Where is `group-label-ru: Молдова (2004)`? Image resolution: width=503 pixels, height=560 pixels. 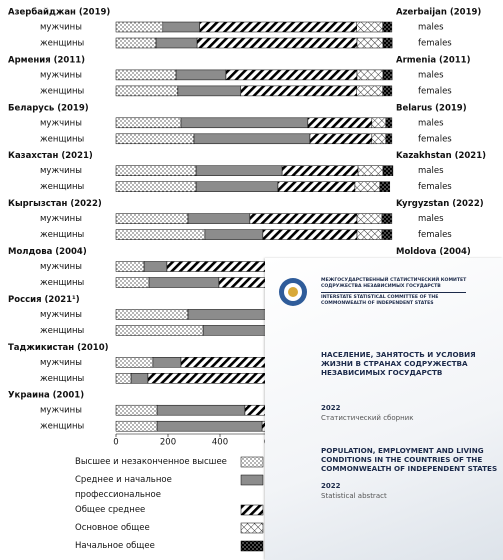 group-label-ru: Молдова (2004) is located at coordinates (47, 252).